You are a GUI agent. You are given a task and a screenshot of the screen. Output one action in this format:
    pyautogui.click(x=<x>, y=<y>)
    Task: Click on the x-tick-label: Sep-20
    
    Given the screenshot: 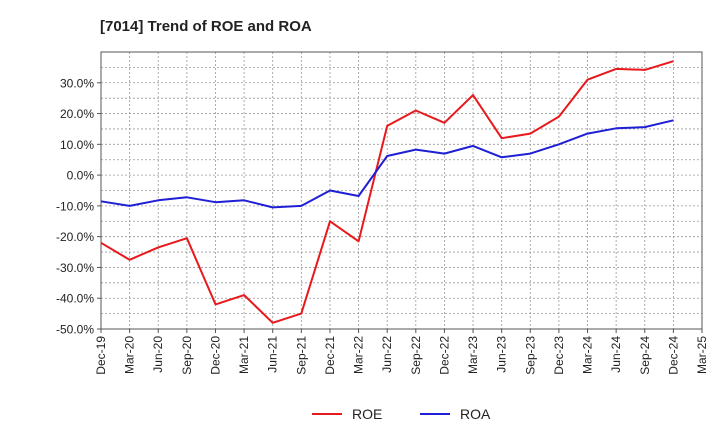 What is the action you would take?
    pyautogui.click(x=187, y=355)
    